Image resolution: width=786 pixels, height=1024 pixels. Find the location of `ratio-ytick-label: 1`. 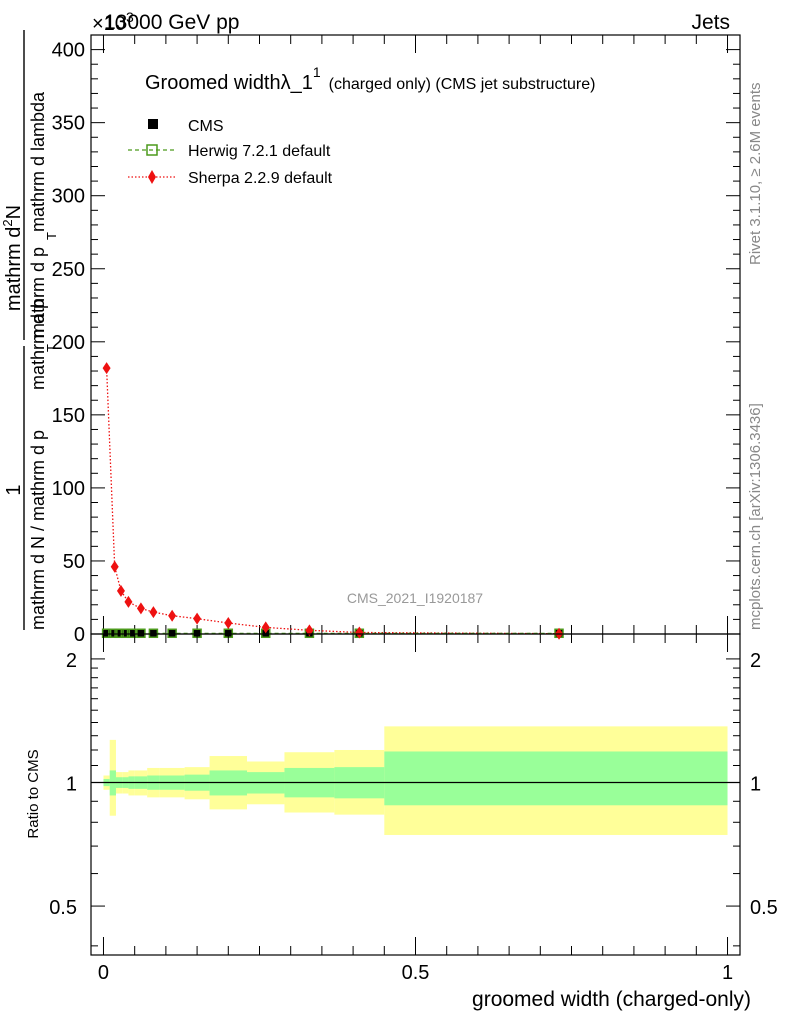

ratio-ytick-label: 1 is located at coordinates (71, 784).